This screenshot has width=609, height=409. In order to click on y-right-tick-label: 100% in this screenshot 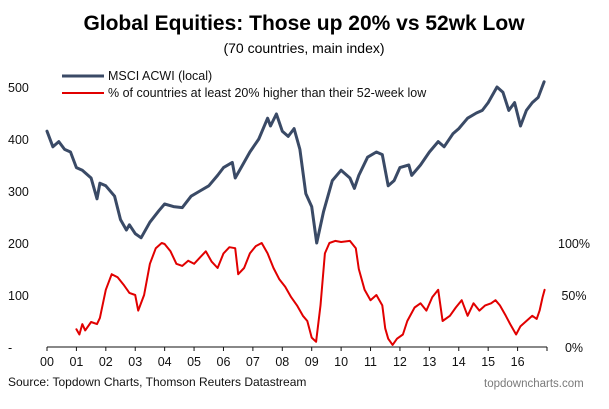, I will do `click(574, 244)`.